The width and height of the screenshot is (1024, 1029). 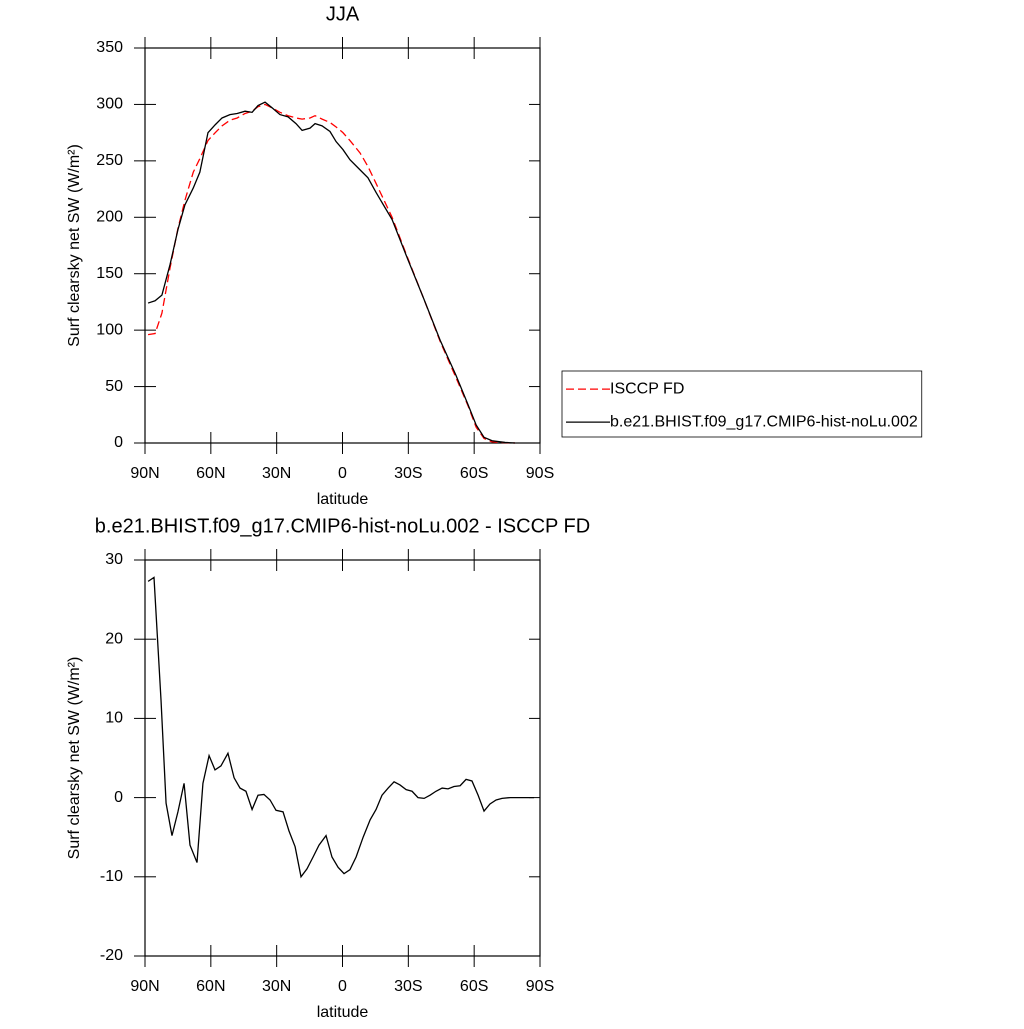 I want to click on legend-frame, so click(x=742, y=404).